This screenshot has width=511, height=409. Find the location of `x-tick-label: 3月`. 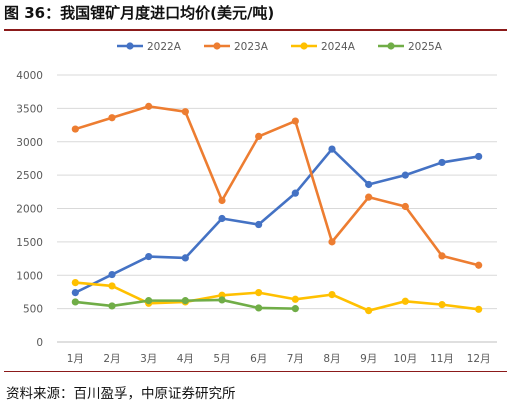

x-tick-label: 3月 is located at coordinates (148, 359).